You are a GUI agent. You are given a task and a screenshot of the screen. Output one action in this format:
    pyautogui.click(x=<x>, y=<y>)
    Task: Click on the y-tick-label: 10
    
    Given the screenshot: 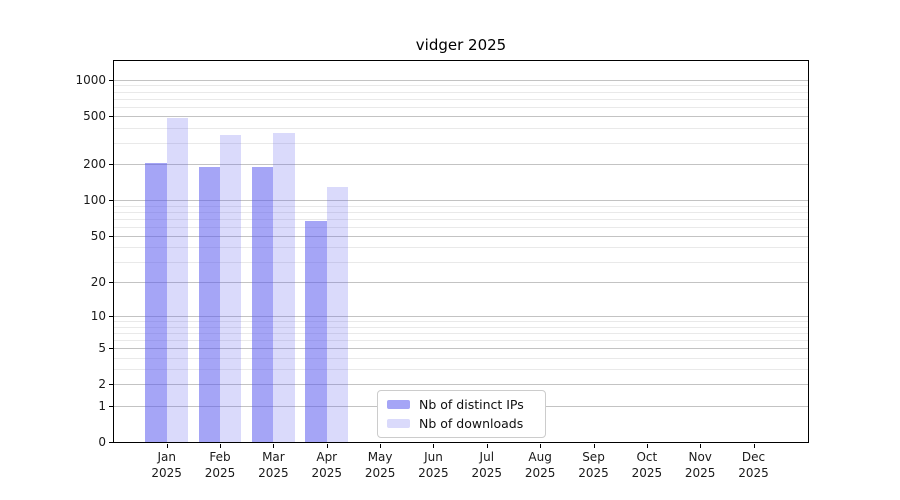 What is the action you would take?
    pyautogui.click(x=98, y=316)
    